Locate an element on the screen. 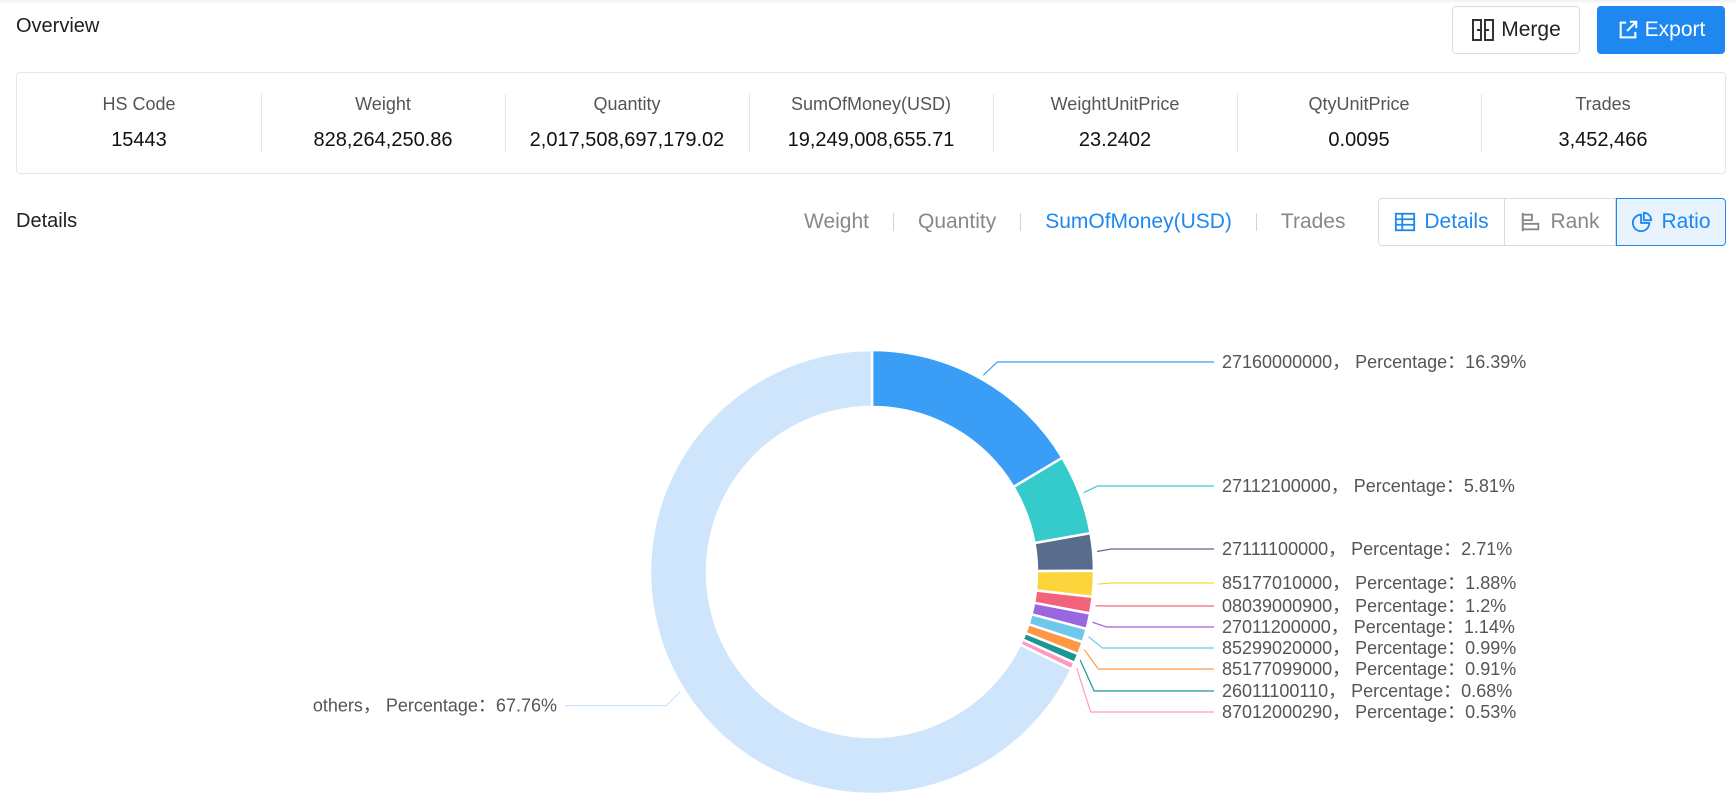 Image resolution: width=1736 pixels, height=798 pixels. merge-button: Merge is located at coordinates (1516, 30).